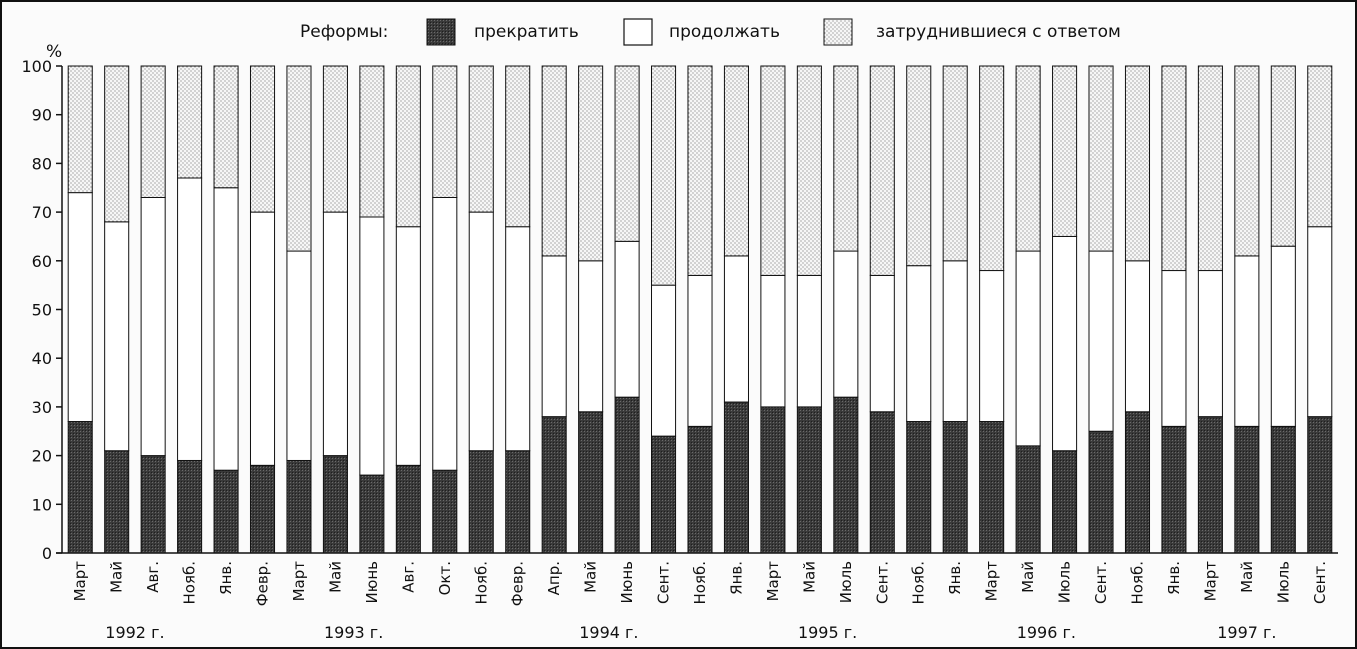  Describe the element at coordinates (42, 456) in the screenshot. I see `y-tick-label: 20` at that location.